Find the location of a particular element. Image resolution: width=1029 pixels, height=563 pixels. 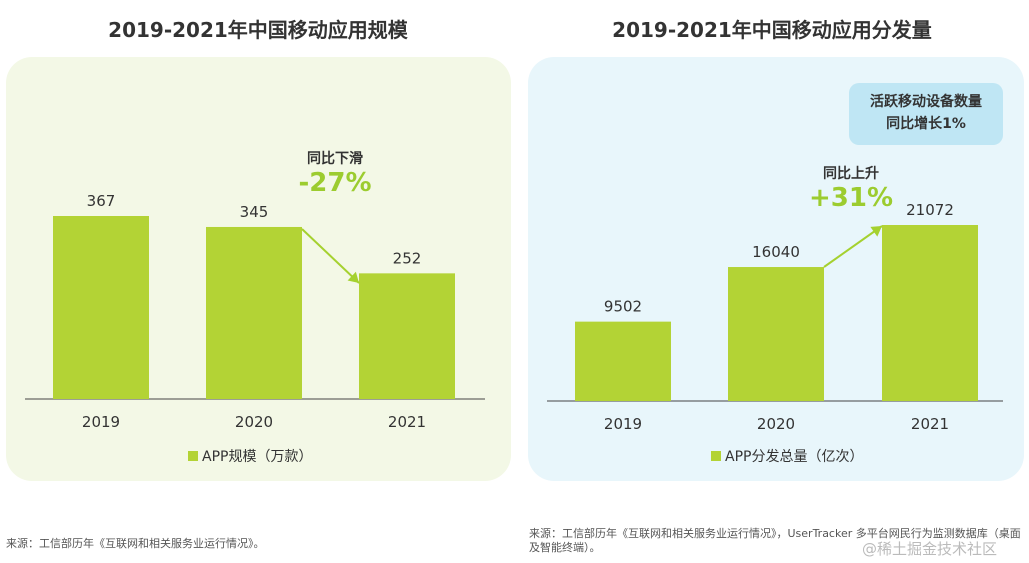

left-bar-2020 is located at coordinates (254, 312).